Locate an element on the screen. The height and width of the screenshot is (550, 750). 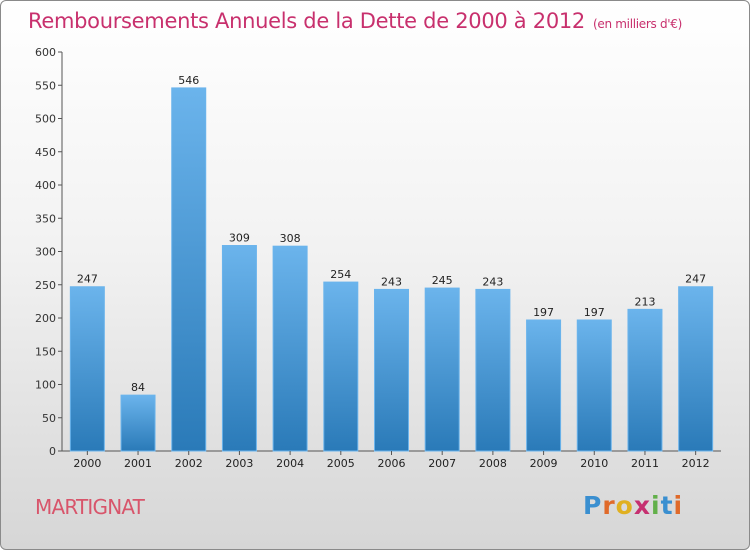
logo-letter: o is located at coordinates (624, 505).